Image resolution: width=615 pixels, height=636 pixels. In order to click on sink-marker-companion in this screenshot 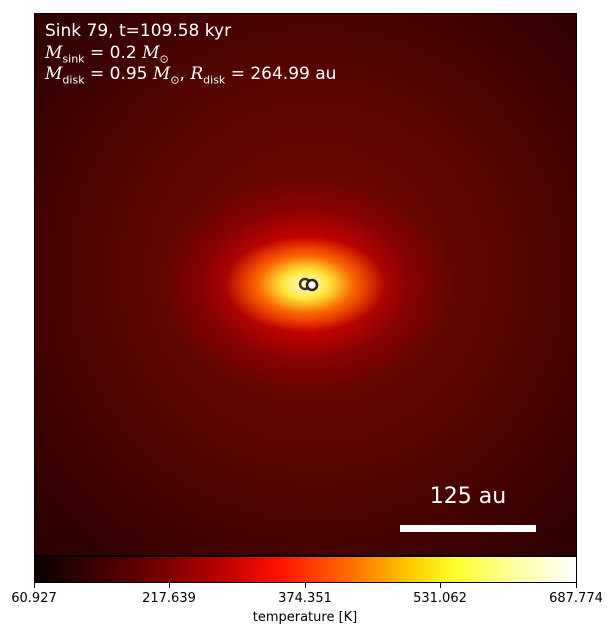, I will do `click(312, 285)`.